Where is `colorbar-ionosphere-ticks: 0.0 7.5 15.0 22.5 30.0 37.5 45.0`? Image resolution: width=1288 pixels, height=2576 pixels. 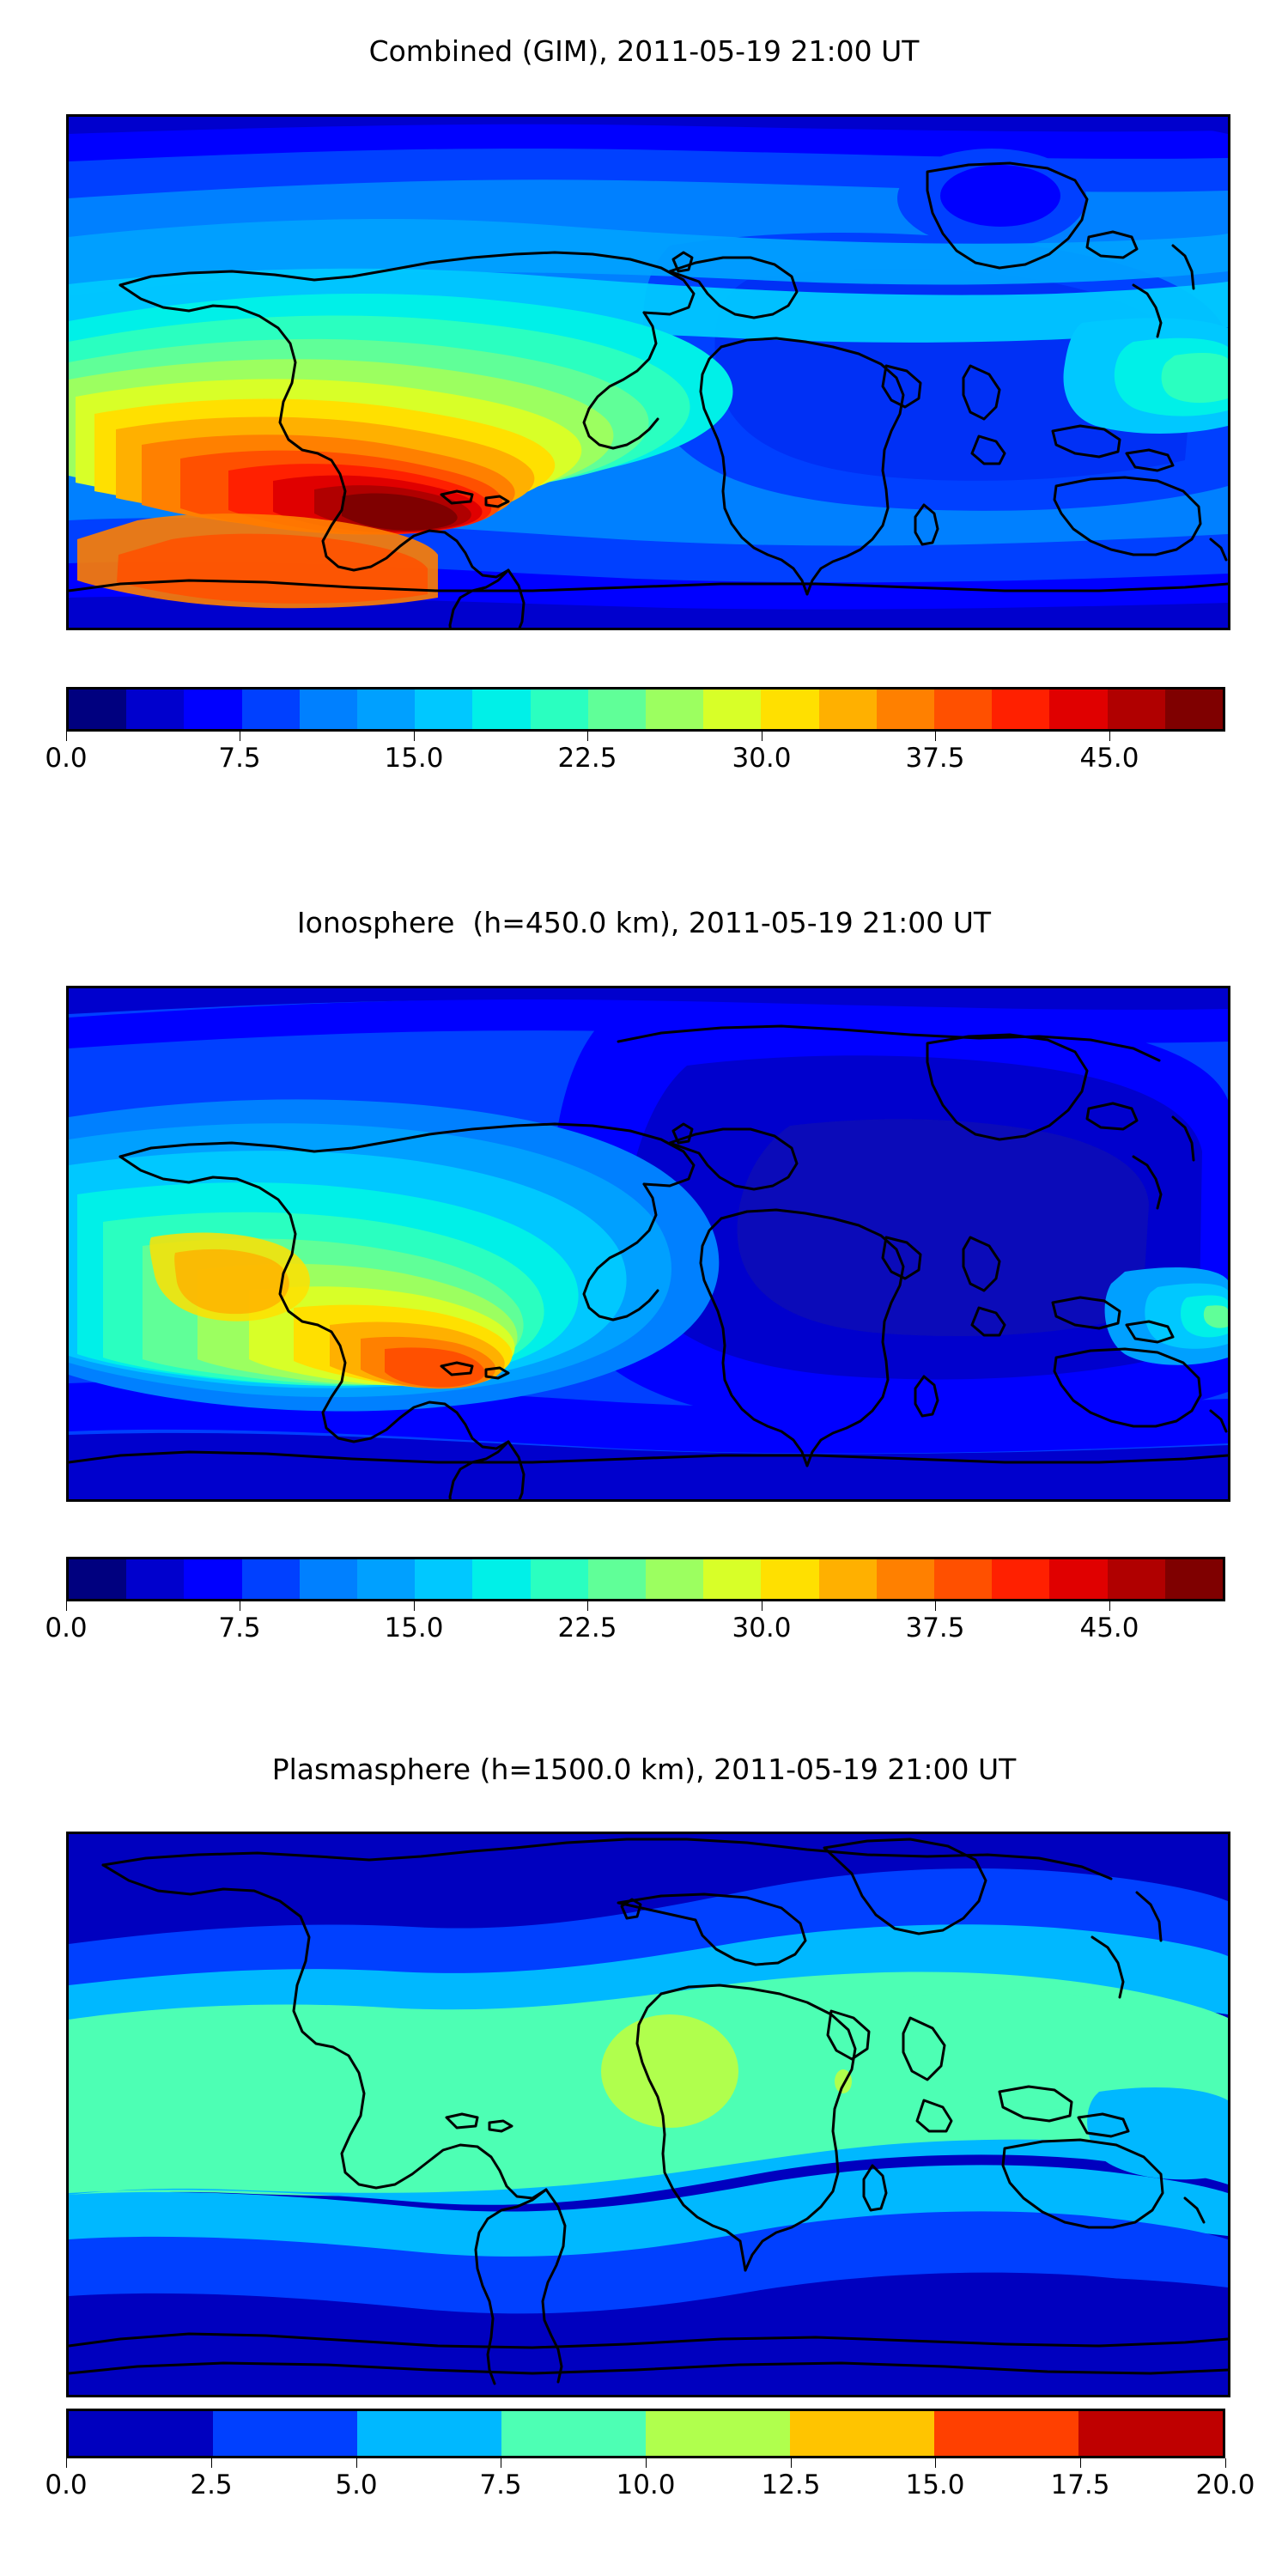 colorbar-ionosphere-ticks: 0.0 7.5 15.0 22.5 30.0 37.5 45.0 is located at coordinates (635, 1625).